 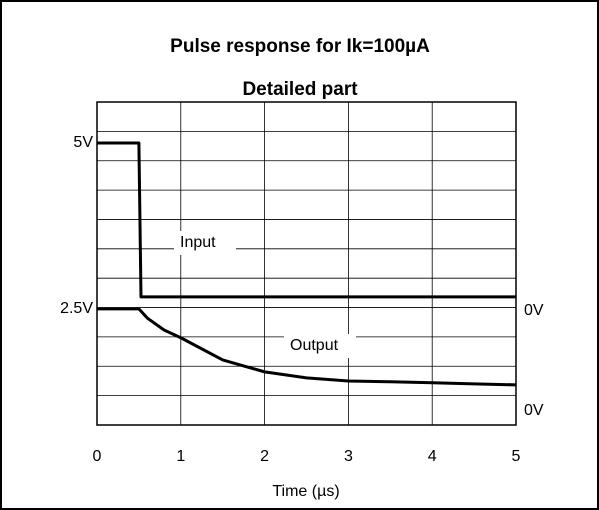 What do you see at coordinates (516, 456) in the screenshot?
I see `x-tick-label: 5` at bounding box center [516, 456].